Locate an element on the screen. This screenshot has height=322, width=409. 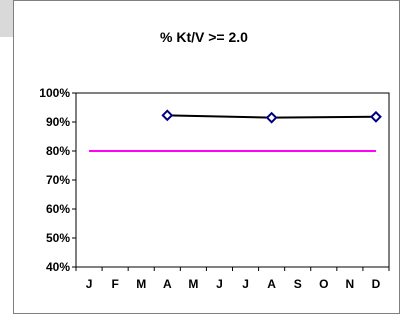
x-tick-label: S is located at coordinates (298, 284).